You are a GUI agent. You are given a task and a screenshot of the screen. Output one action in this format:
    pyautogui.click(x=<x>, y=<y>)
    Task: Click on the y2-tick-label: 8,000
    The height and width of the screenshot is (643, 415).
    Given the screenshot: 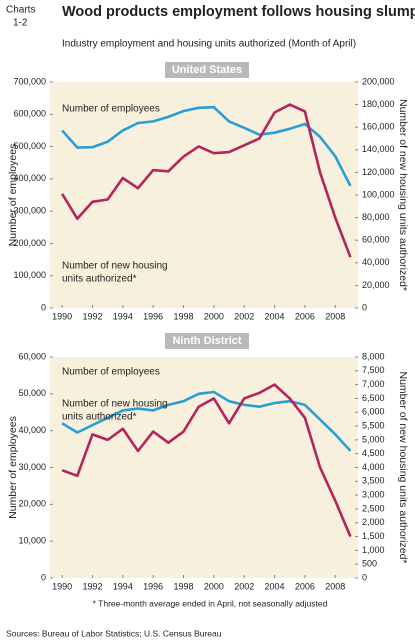 What is the action you would take?
    pyautogui.click(x=373, y=356)
    